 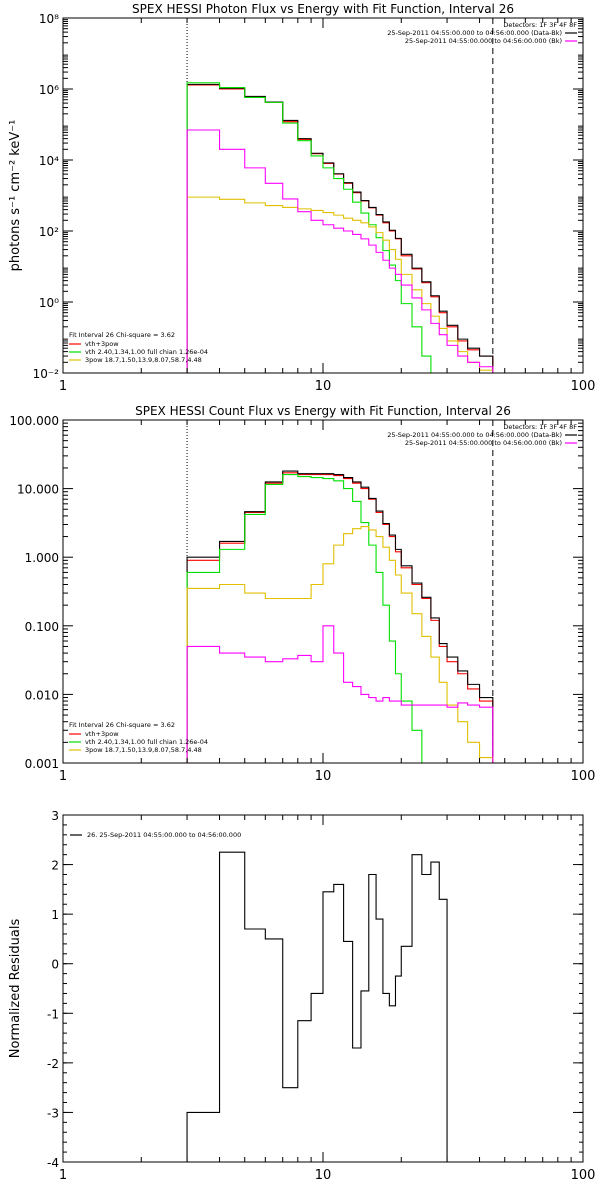 What do you see at coordinates (55, 866) in the screenshot?
I see `y-tick-label: 2` at bounding box center [55, 866].